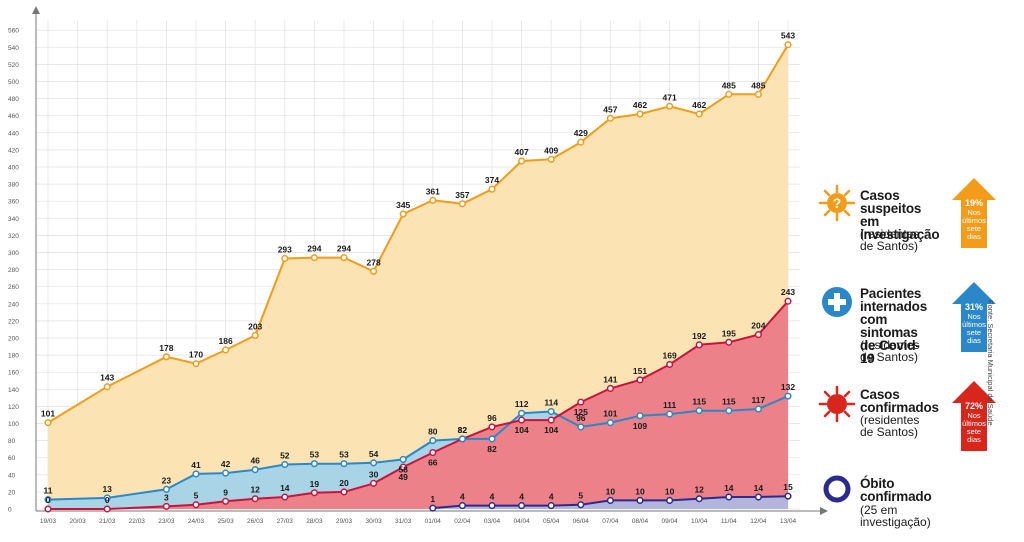  Describe the element at coordinates (12, 492) in the screenshot. I see `y-tick-label: 20` at that location.